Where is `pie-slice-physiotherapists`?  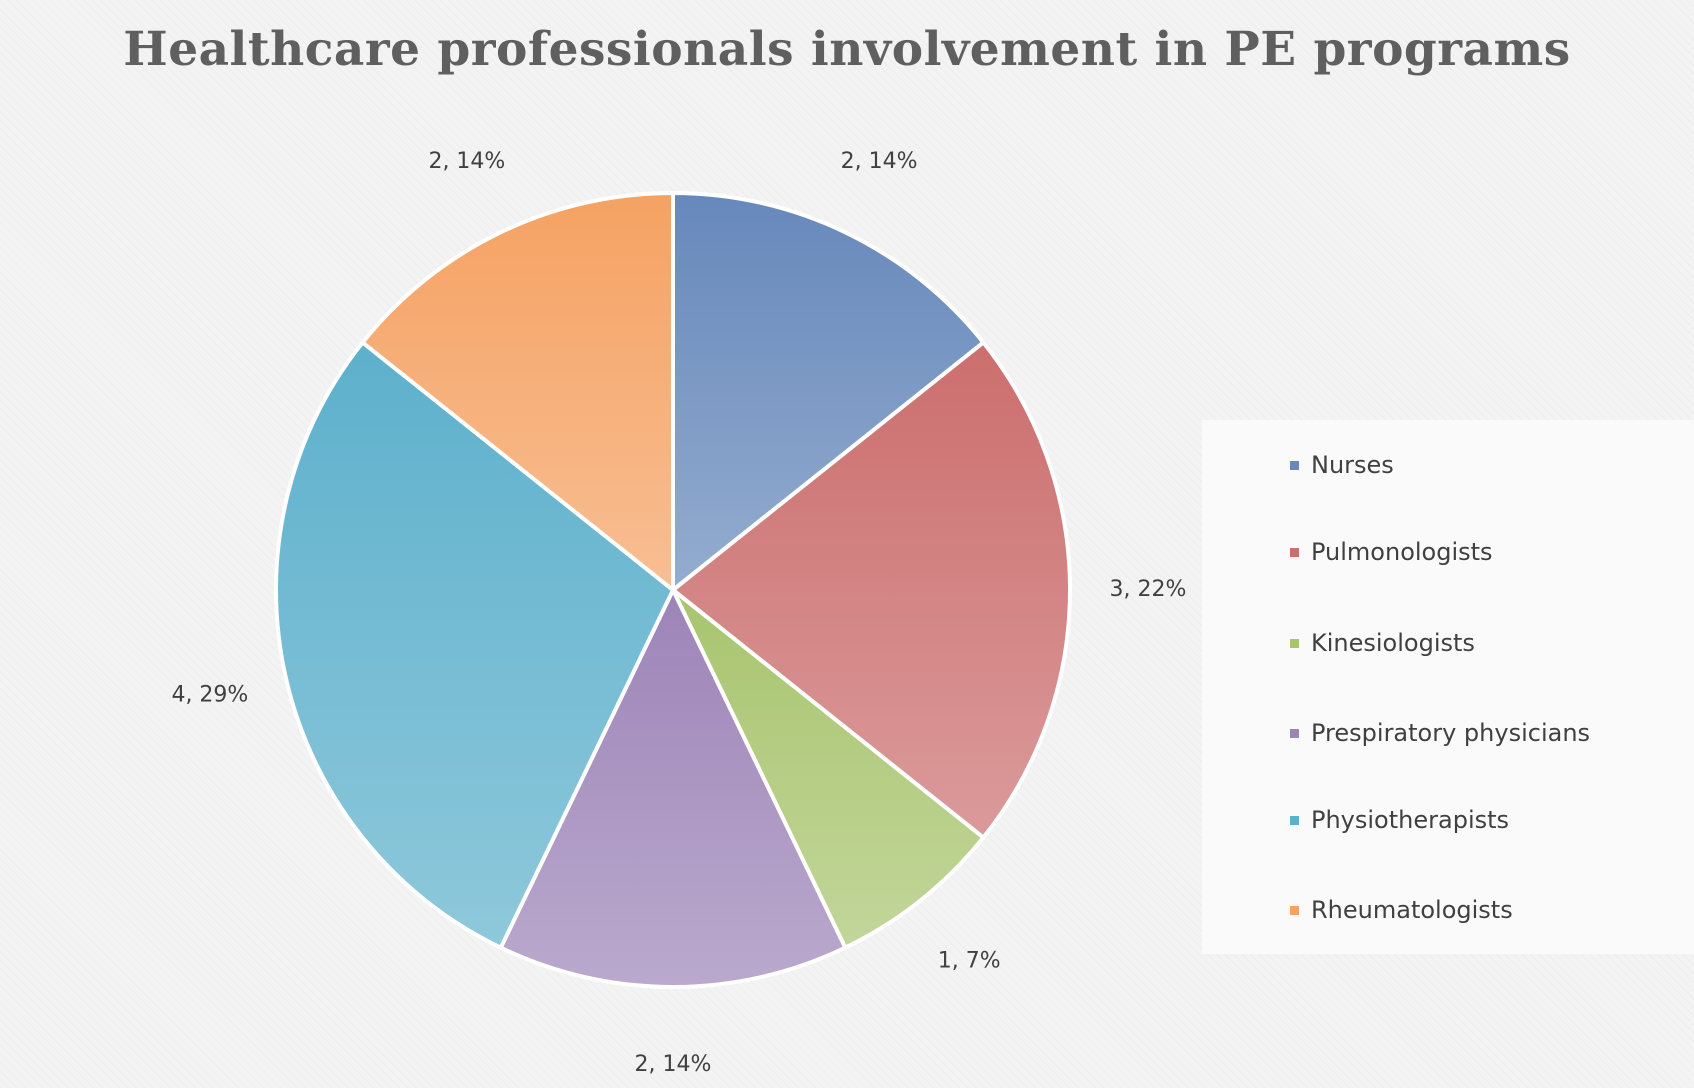 pie-slice-physiotherapists is located at coordinates (474, 645).